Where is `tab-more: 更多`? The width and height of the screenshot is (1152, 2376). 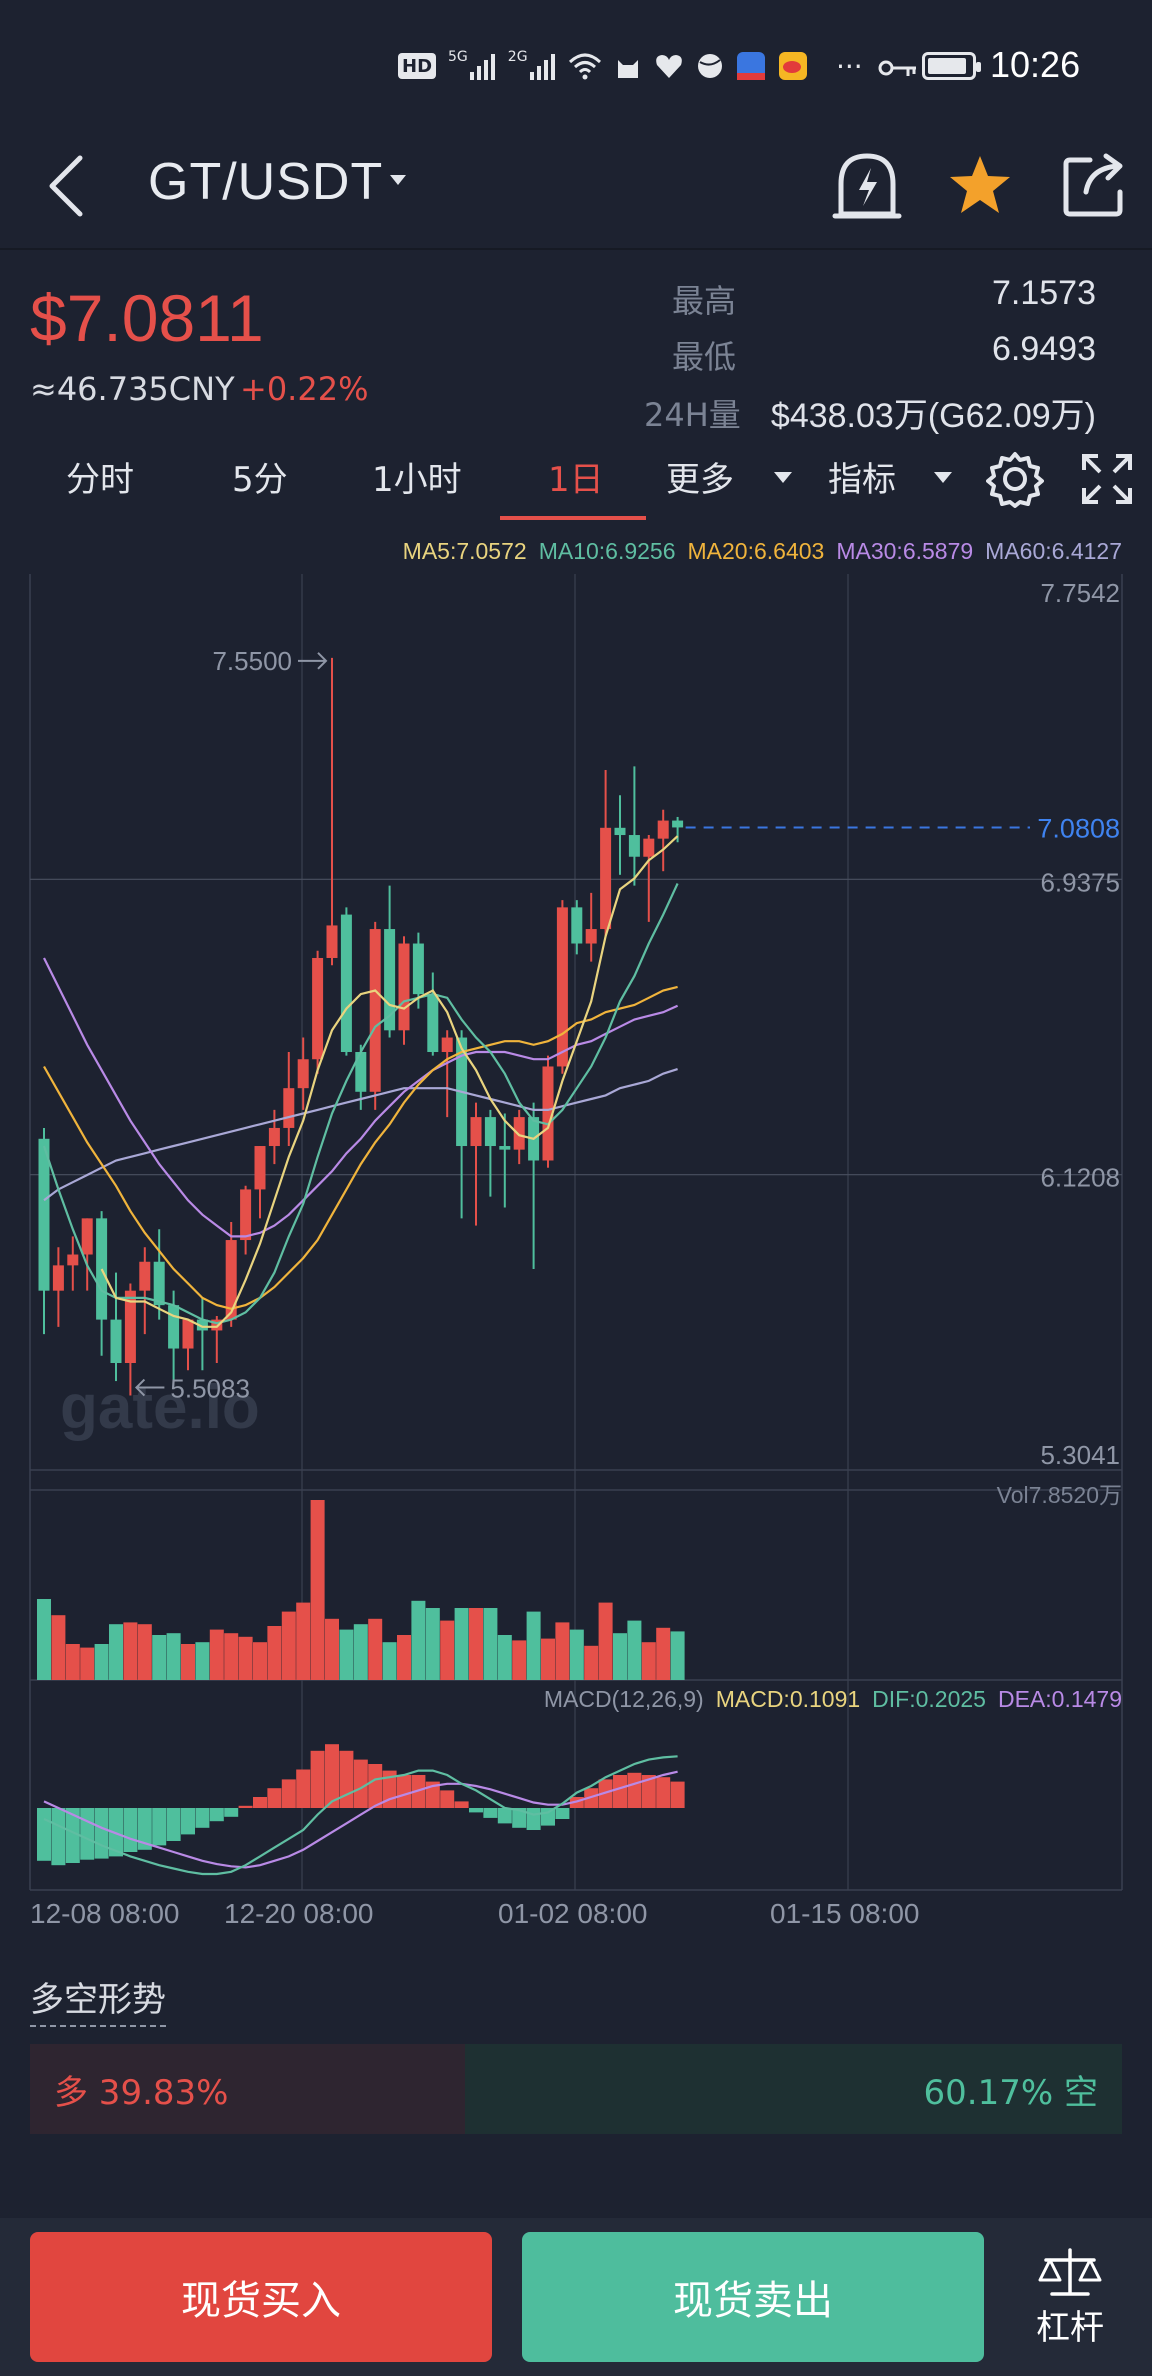 tab-more: 更多 is located at coordinates (700, 480).